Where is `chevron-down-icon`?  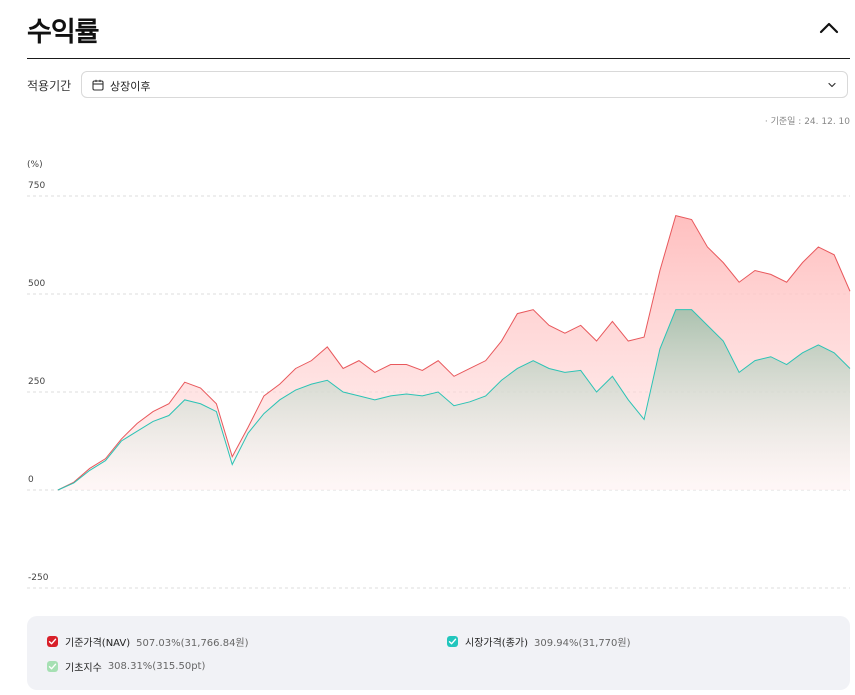
chevron-down-icon is located at coordinates (832, 85).